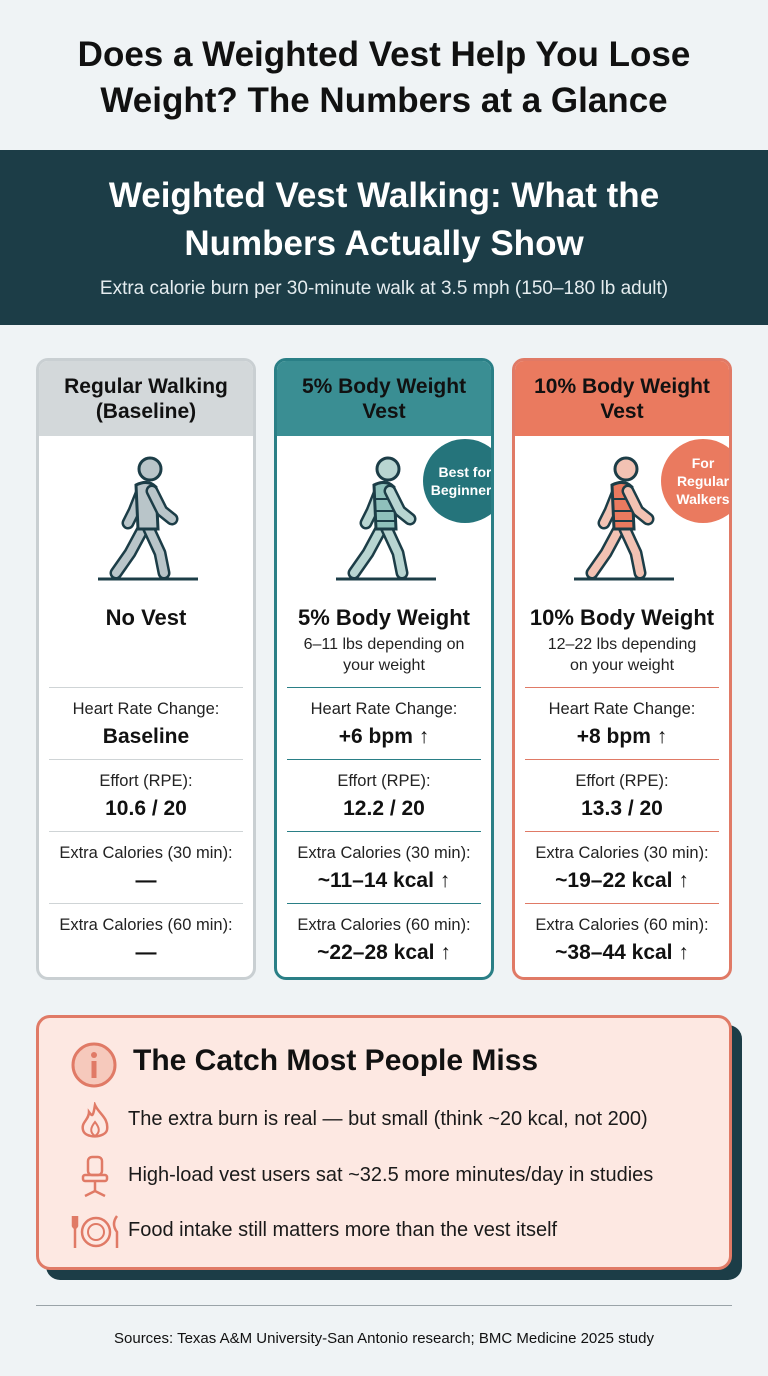 This screenshot has height=1376, width=768. I want to click on metric-value: +6 bpm ↑, so click(384, 736).